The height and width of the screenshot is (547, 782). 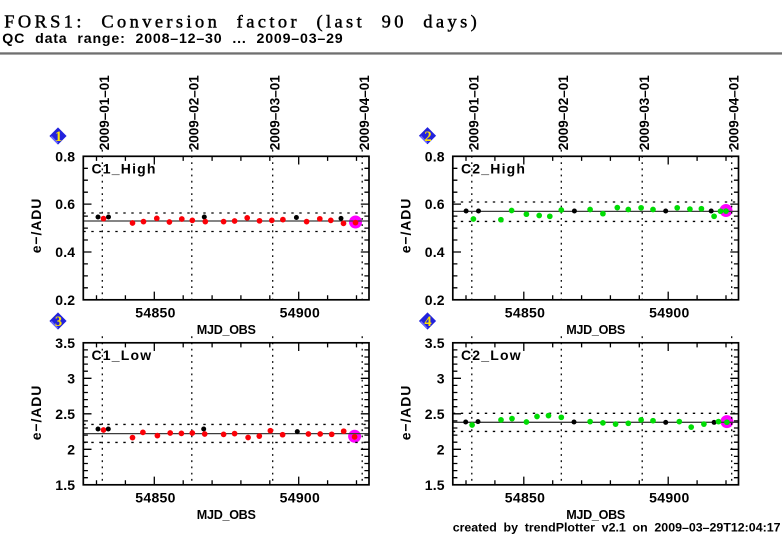 What do you see at coordinates (124, 169) in the screenshot?
I see `svg-text: C1_High` at bounding box center [124, 169].